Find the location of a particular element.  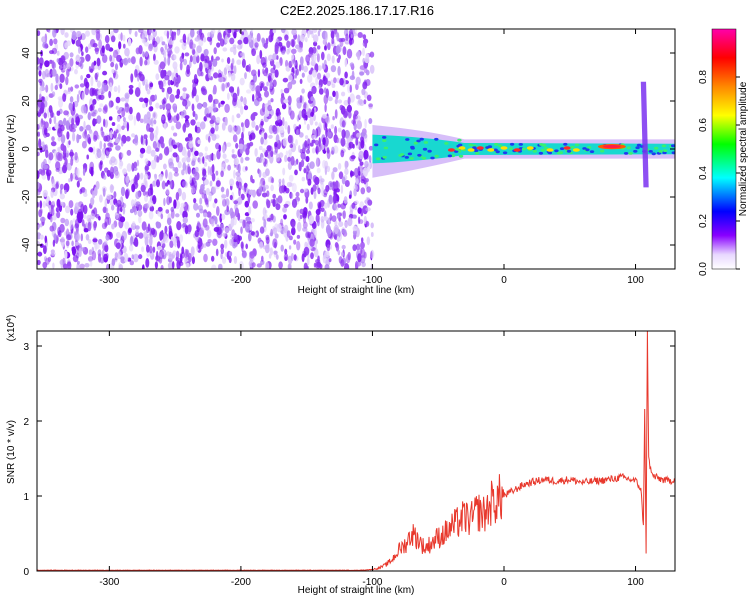

signal-hotspot is located at coordinates (462, 148).